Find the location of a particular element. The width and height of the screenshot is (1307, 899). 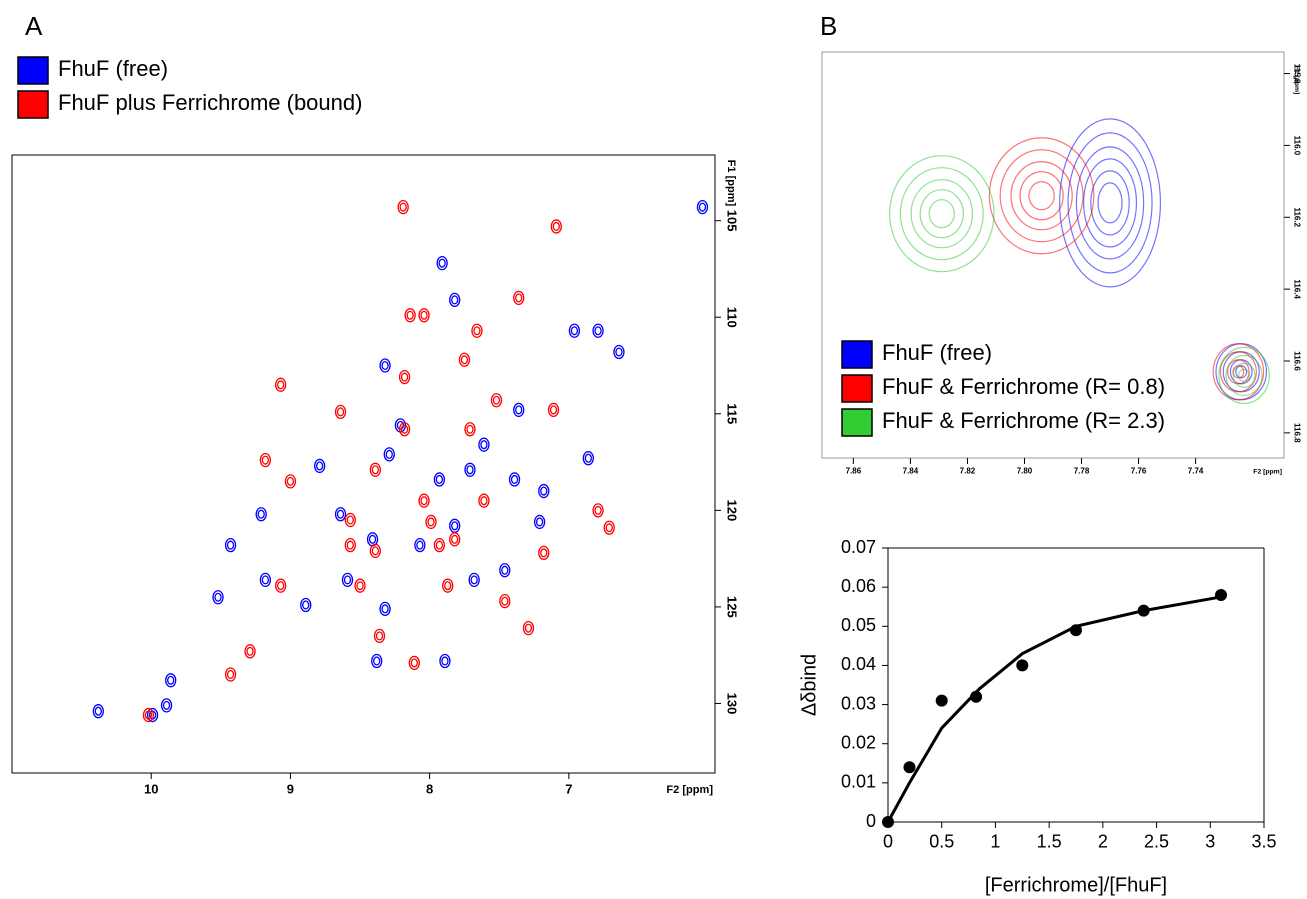

y-tick-label: 0.04 is located at coordinates (858, 664).